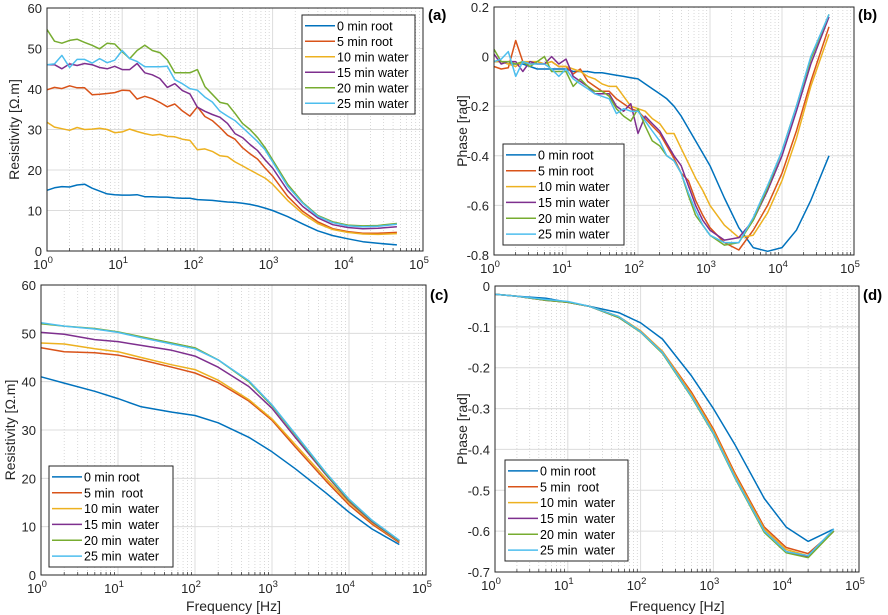 This screenshot has height=615, width=888. I want to click on series-line-5min, so click(220, 445).